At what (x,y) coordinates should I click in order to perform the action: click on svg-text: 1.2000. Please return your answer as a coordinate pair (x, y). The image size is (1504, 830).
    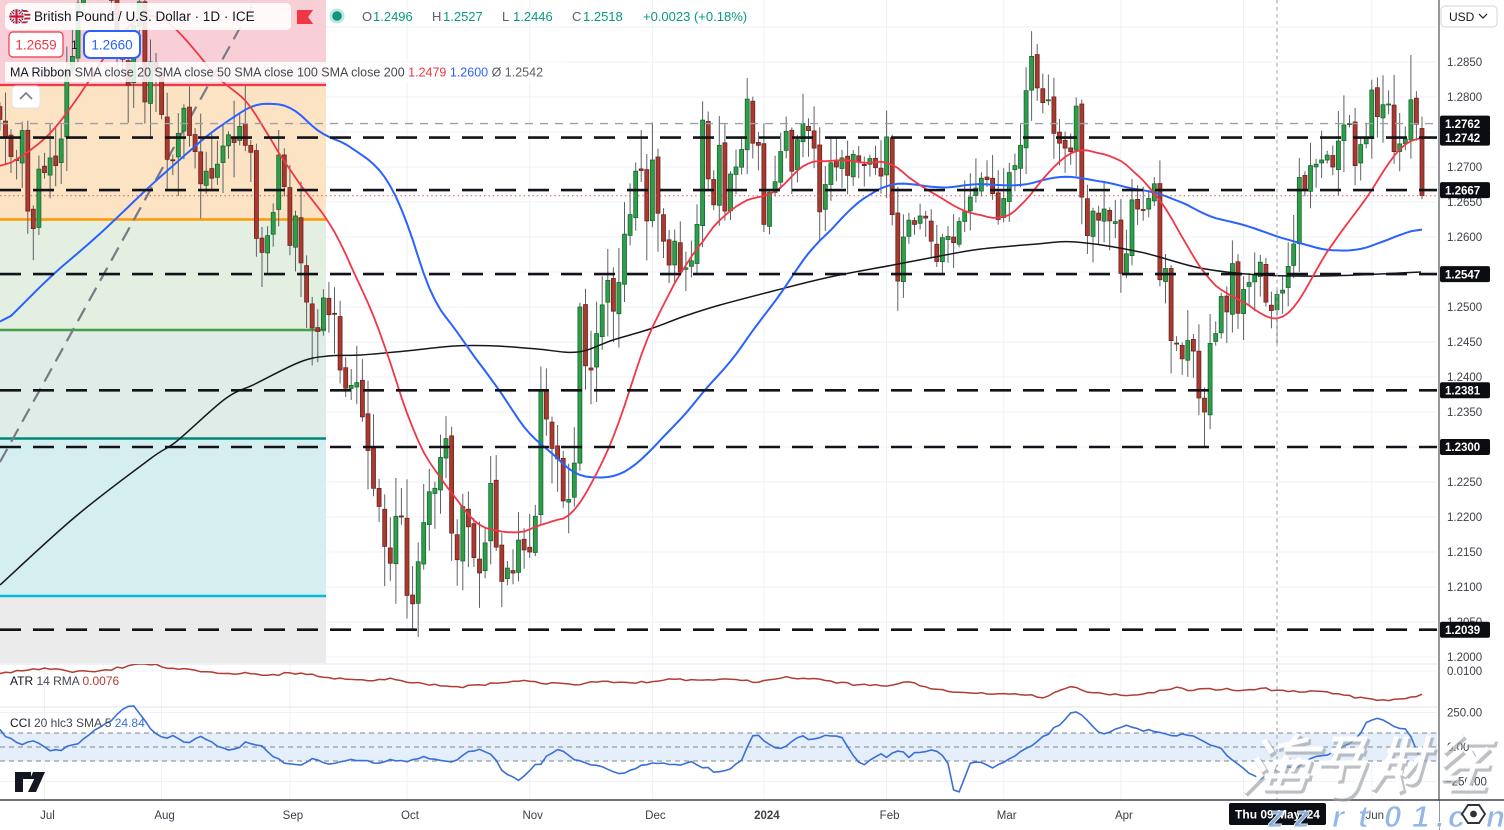
    Looking at the image, I should click on (1464, 658).